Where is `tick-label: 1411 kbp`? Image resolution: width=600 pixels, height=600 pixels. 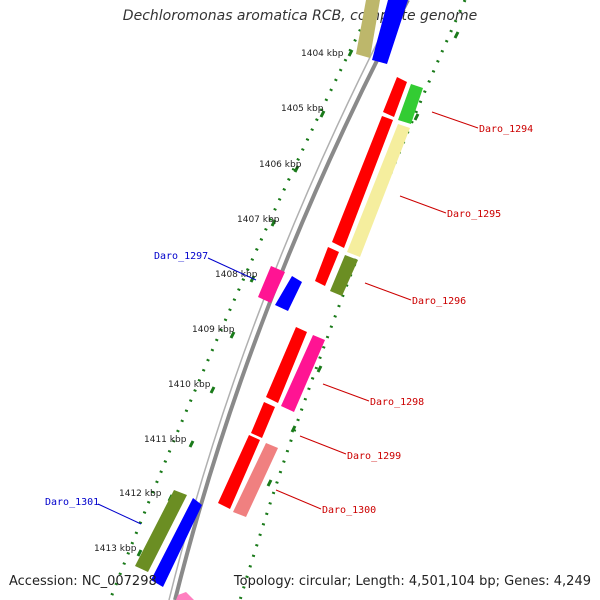 tick-label: 1411 kbp is located at coordinates (165, 440).